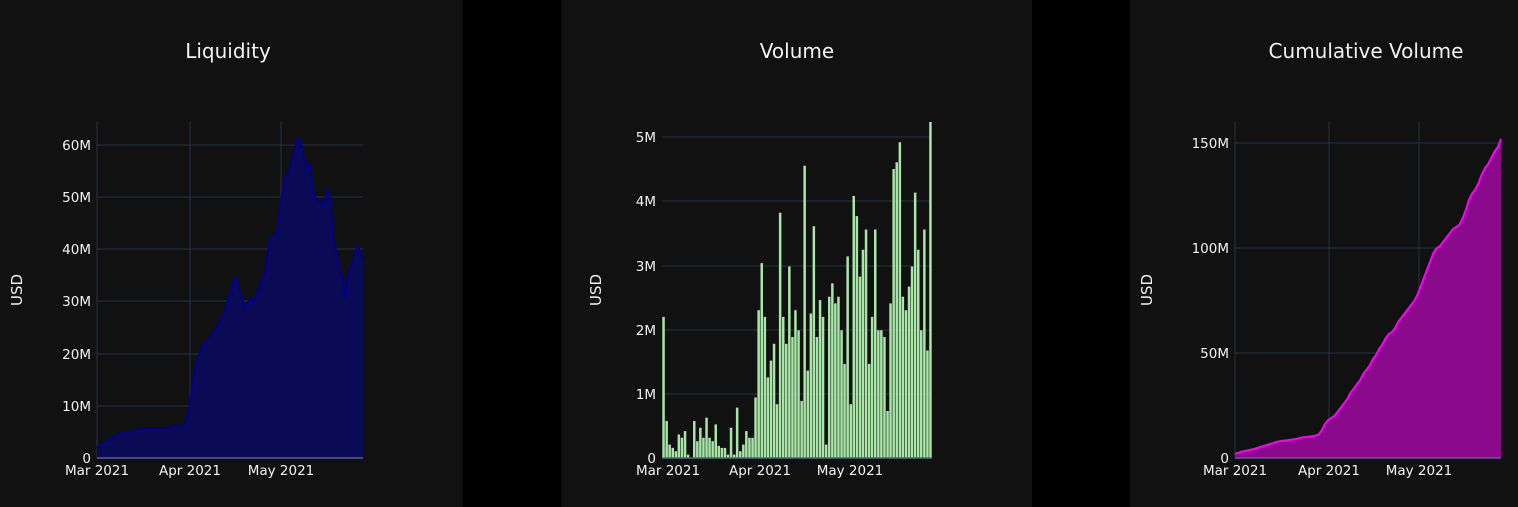  Describe the element at coordinates (797, 51) in the screenshot. I see `chart-title: Volume` at that location.